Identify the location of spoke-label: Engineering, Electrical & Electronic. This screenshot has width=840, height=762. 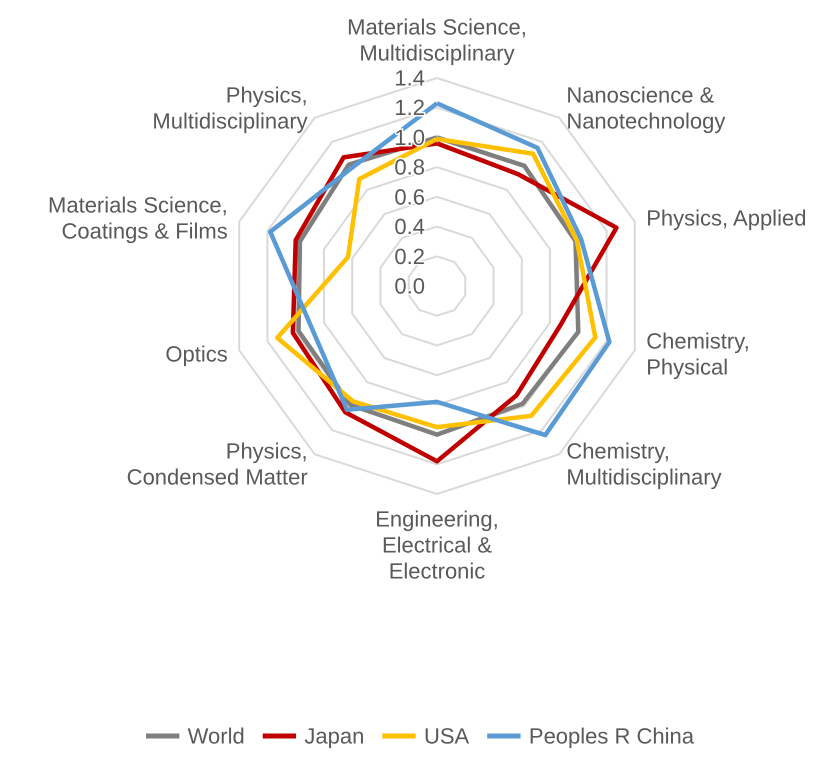
(437, 545).